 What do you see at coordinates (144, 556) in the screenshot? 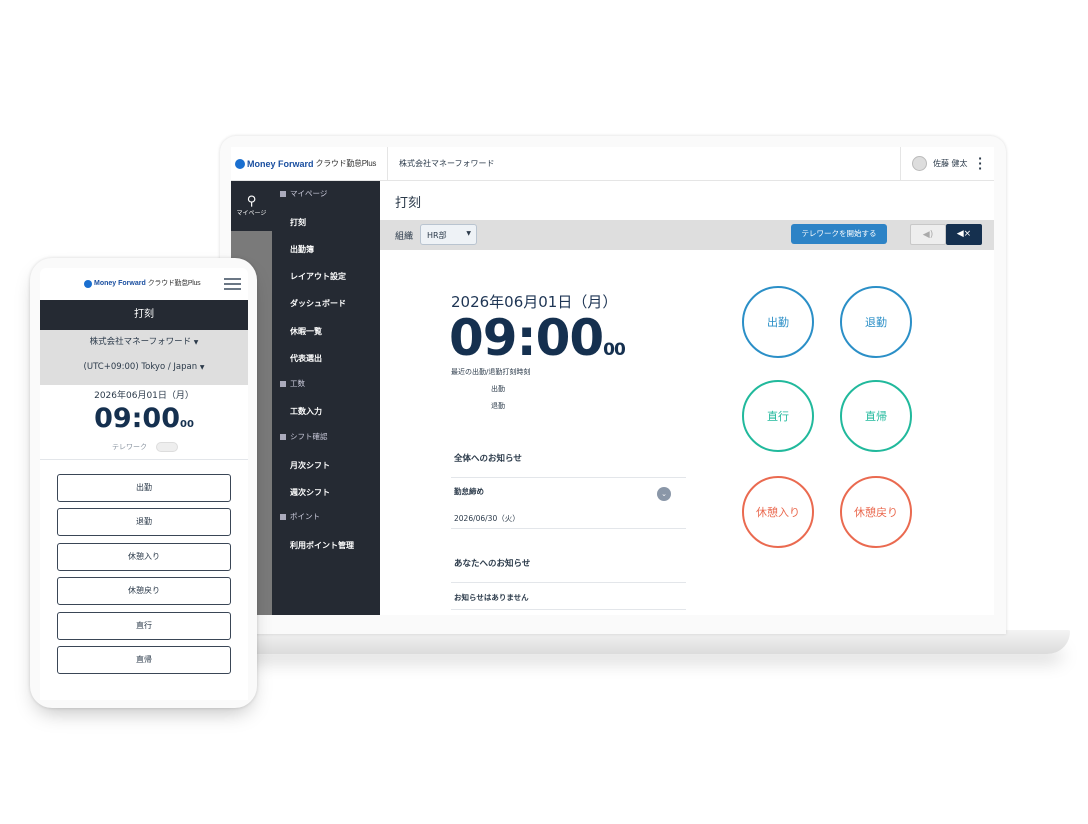
I see `phone-punch-button: 休憩入り` at bounding box center [144, 556].